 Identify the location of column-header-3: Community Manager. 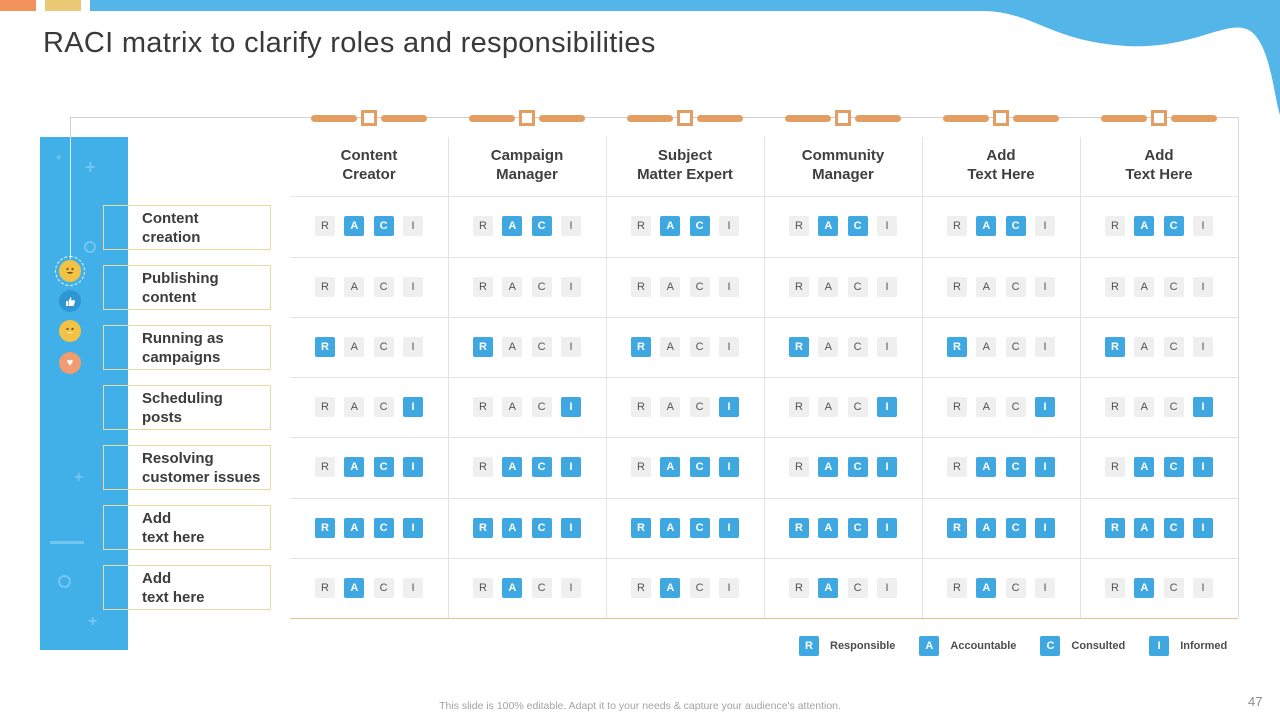
(843, 165).